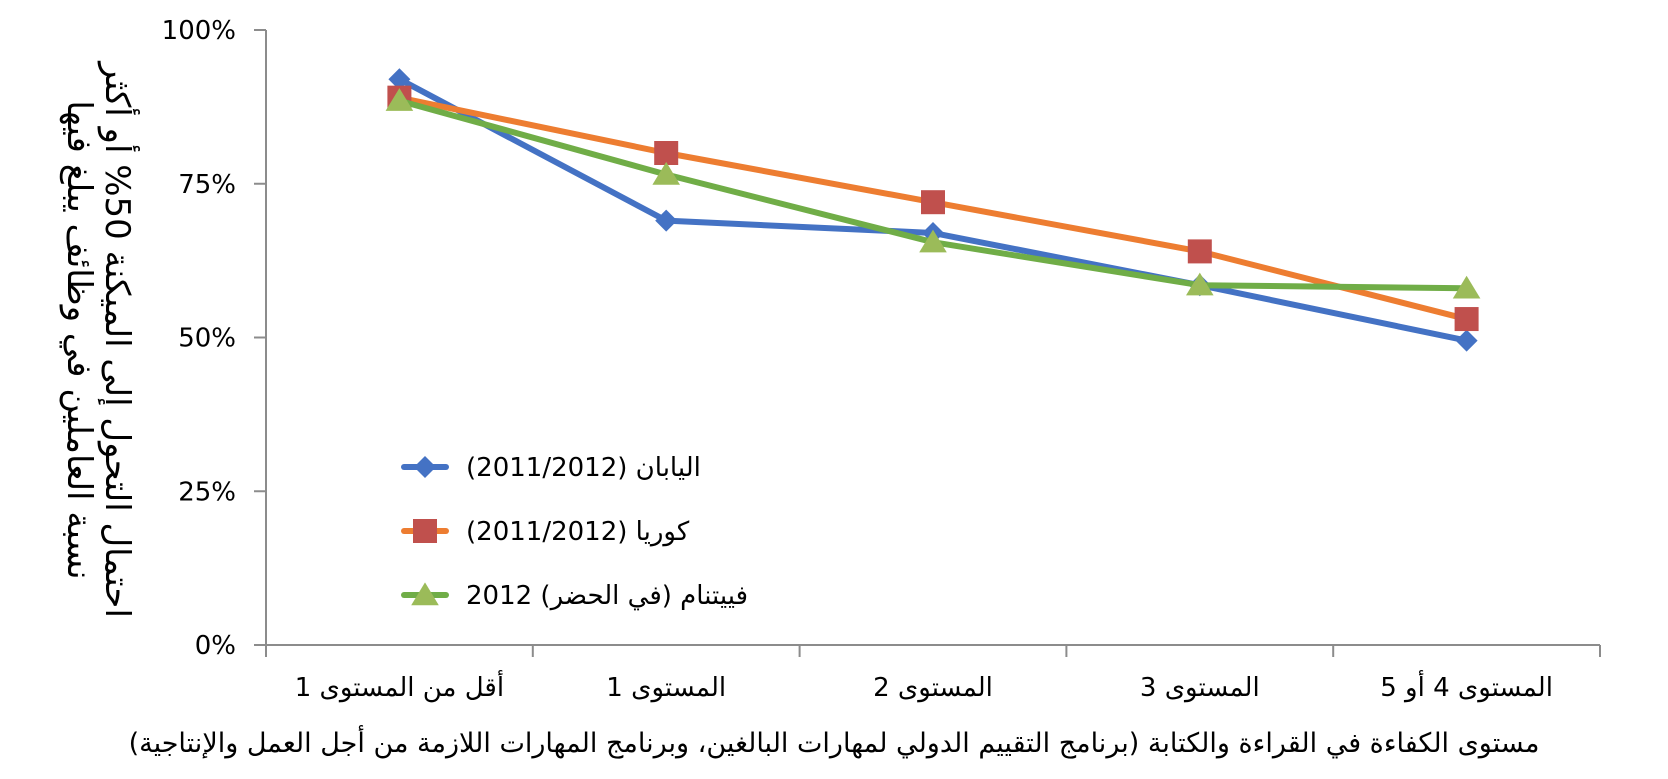  I want to click on legend-item: كوريا (2011/2012), so click(545, 532).